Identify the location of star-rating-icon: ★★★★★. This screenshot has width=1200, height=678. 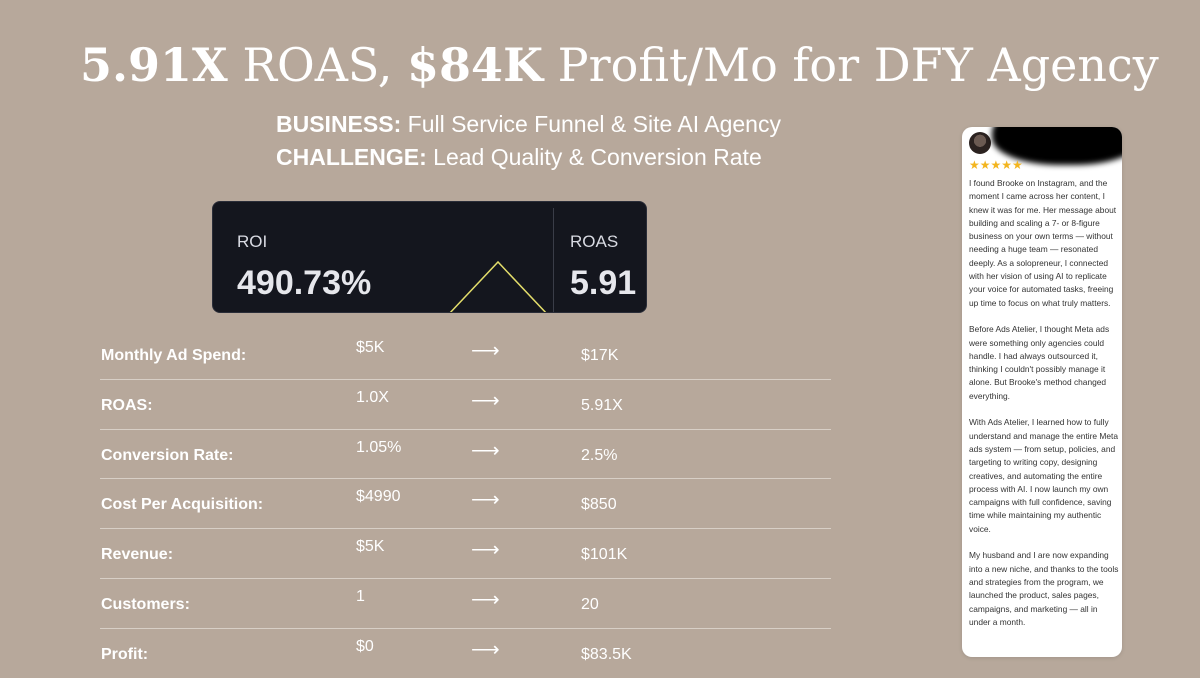
(996, 165).